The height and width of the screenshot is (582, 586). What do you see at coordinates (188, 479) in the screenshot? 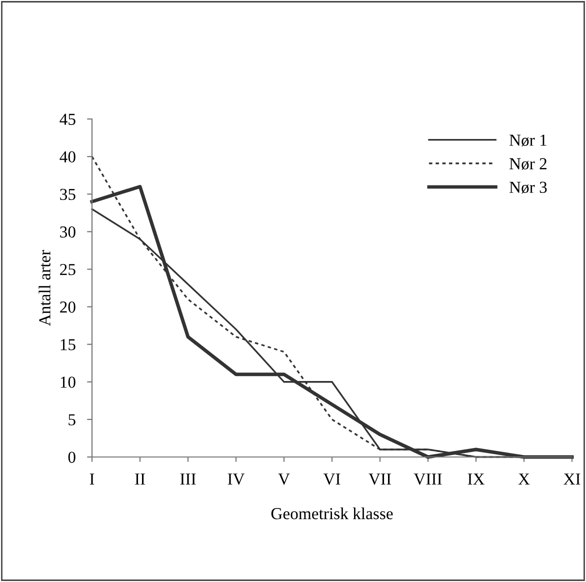
I see `x-tick-label: III` at bounding box center [188, 479].